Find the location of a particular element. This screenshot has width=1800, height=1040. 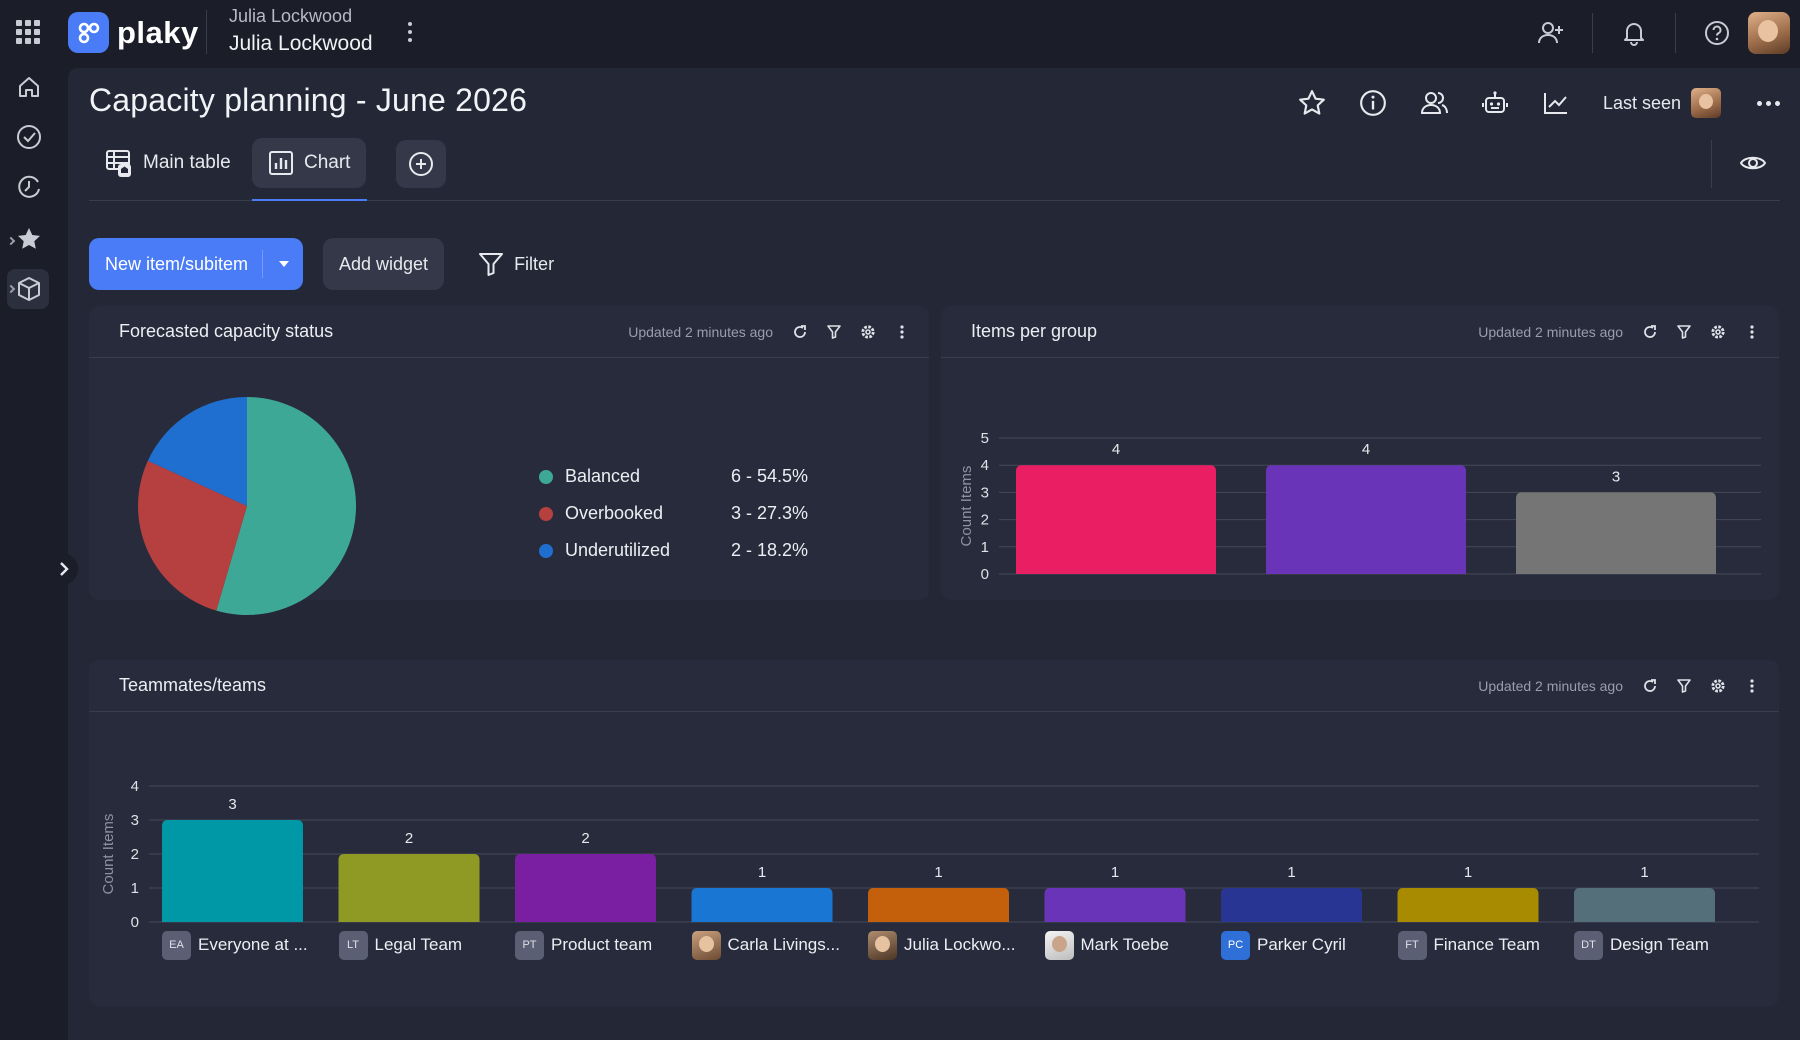

chevron-down-icon is located at coordinates (284, 264).